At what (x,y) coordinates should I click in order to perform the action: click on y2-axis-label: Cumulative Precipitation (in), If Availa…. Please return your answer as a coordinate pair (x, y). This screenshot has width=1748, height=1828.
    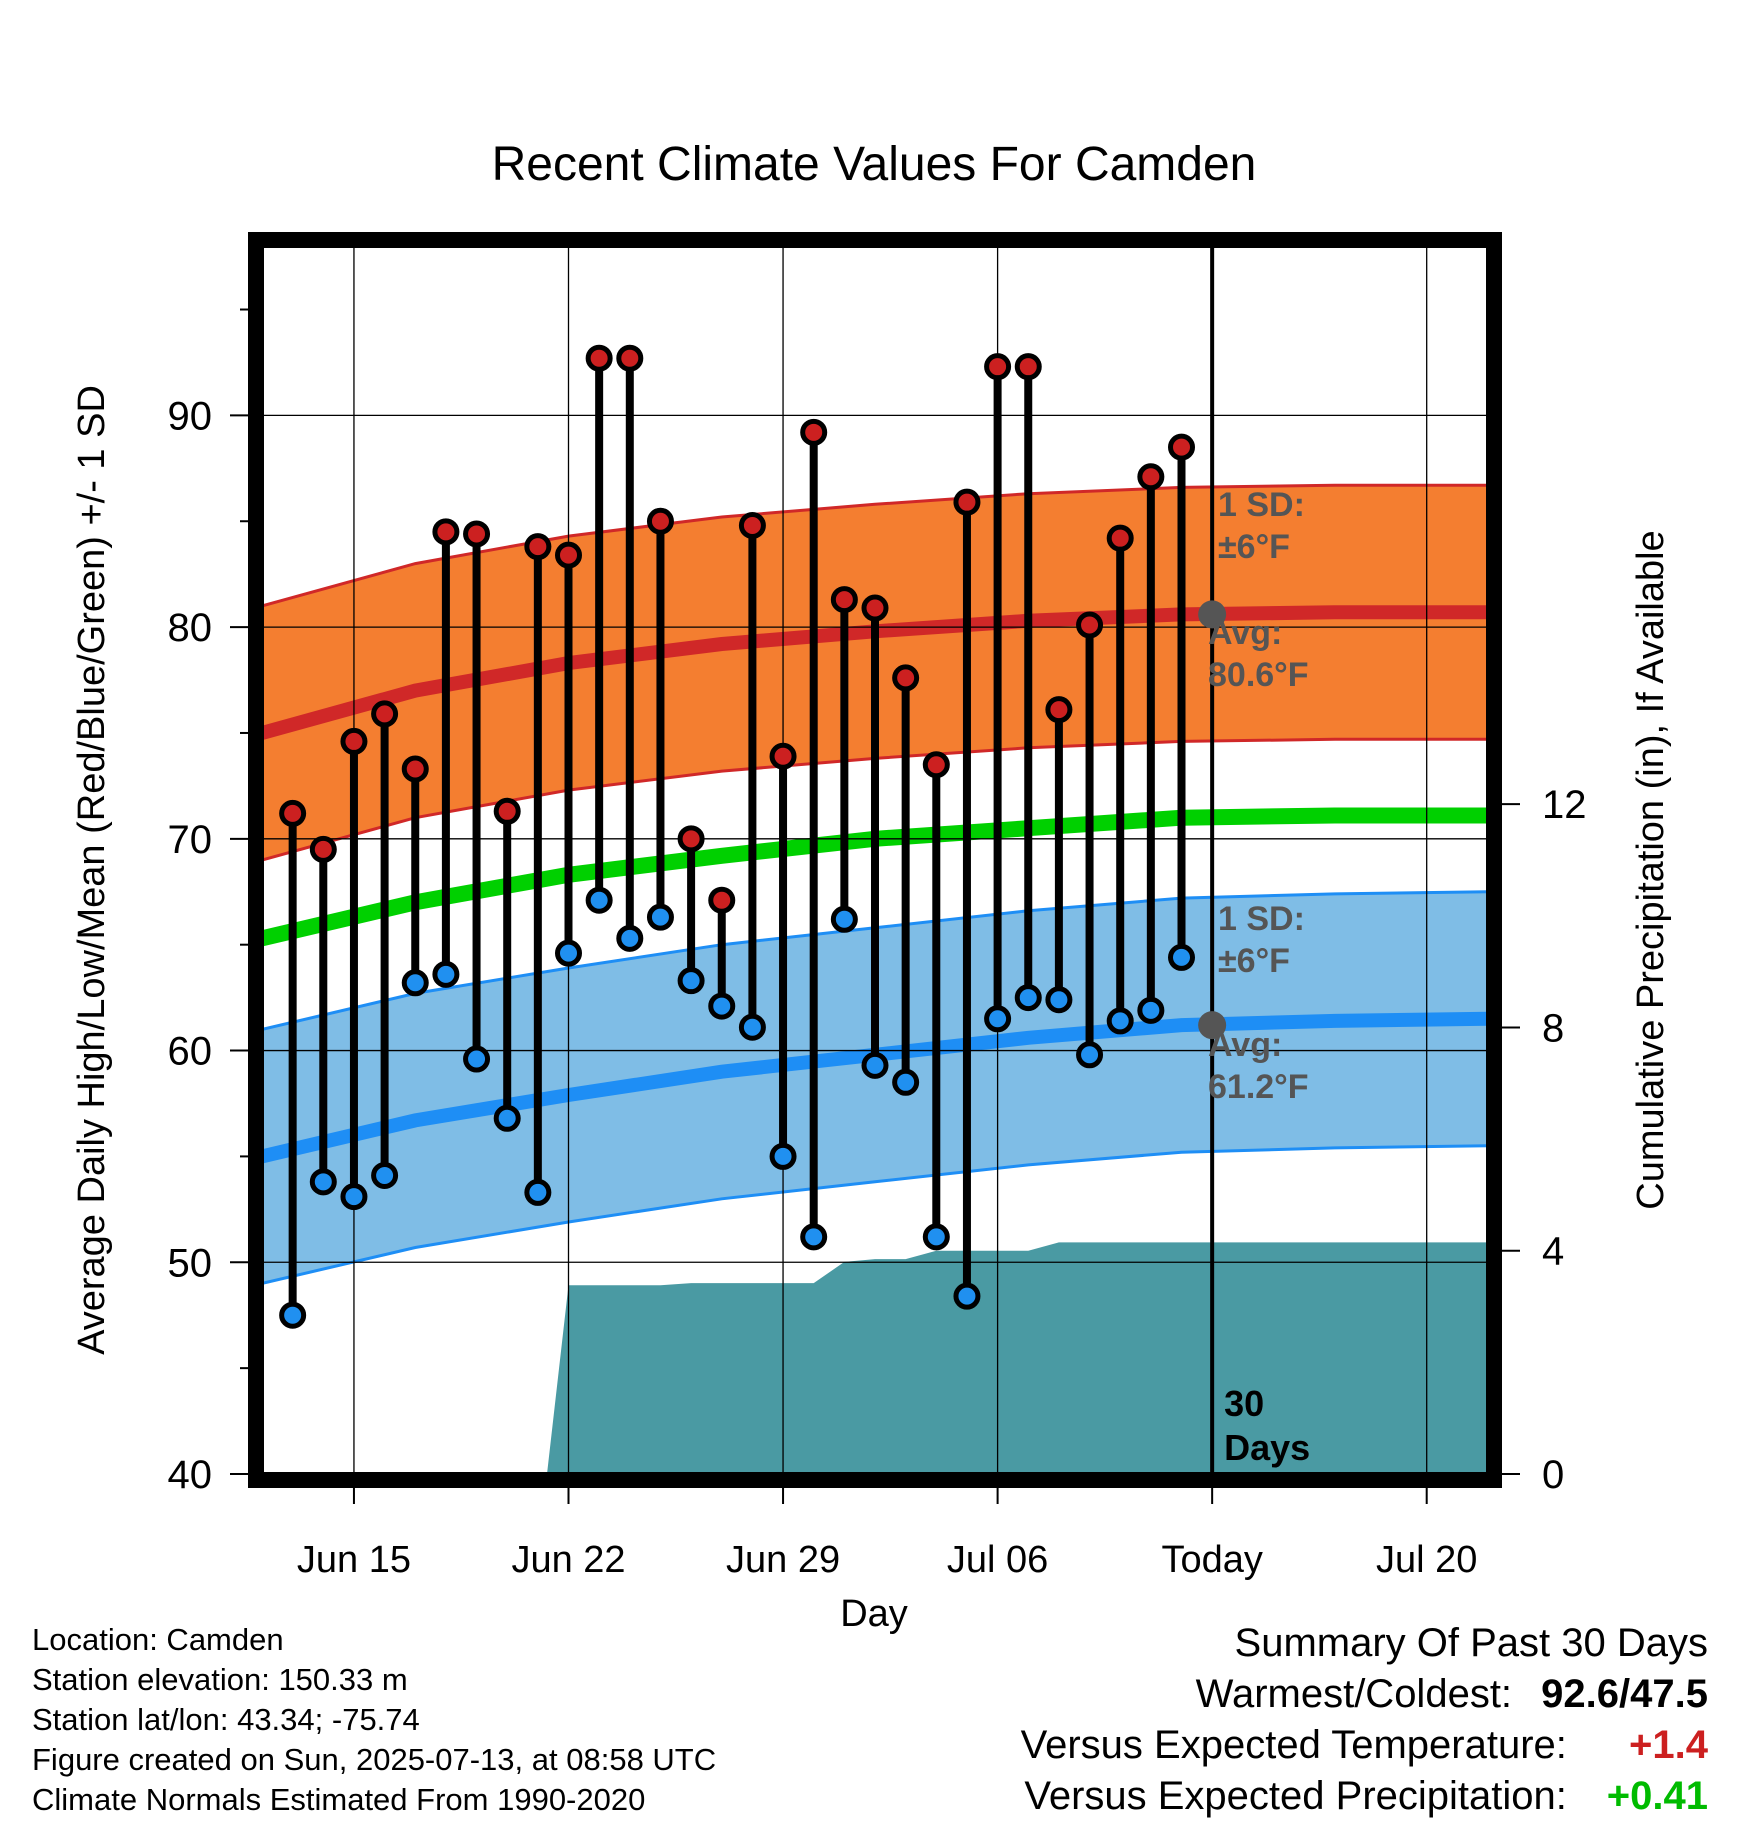
    Looking at the image, I should click on (1651, 869).